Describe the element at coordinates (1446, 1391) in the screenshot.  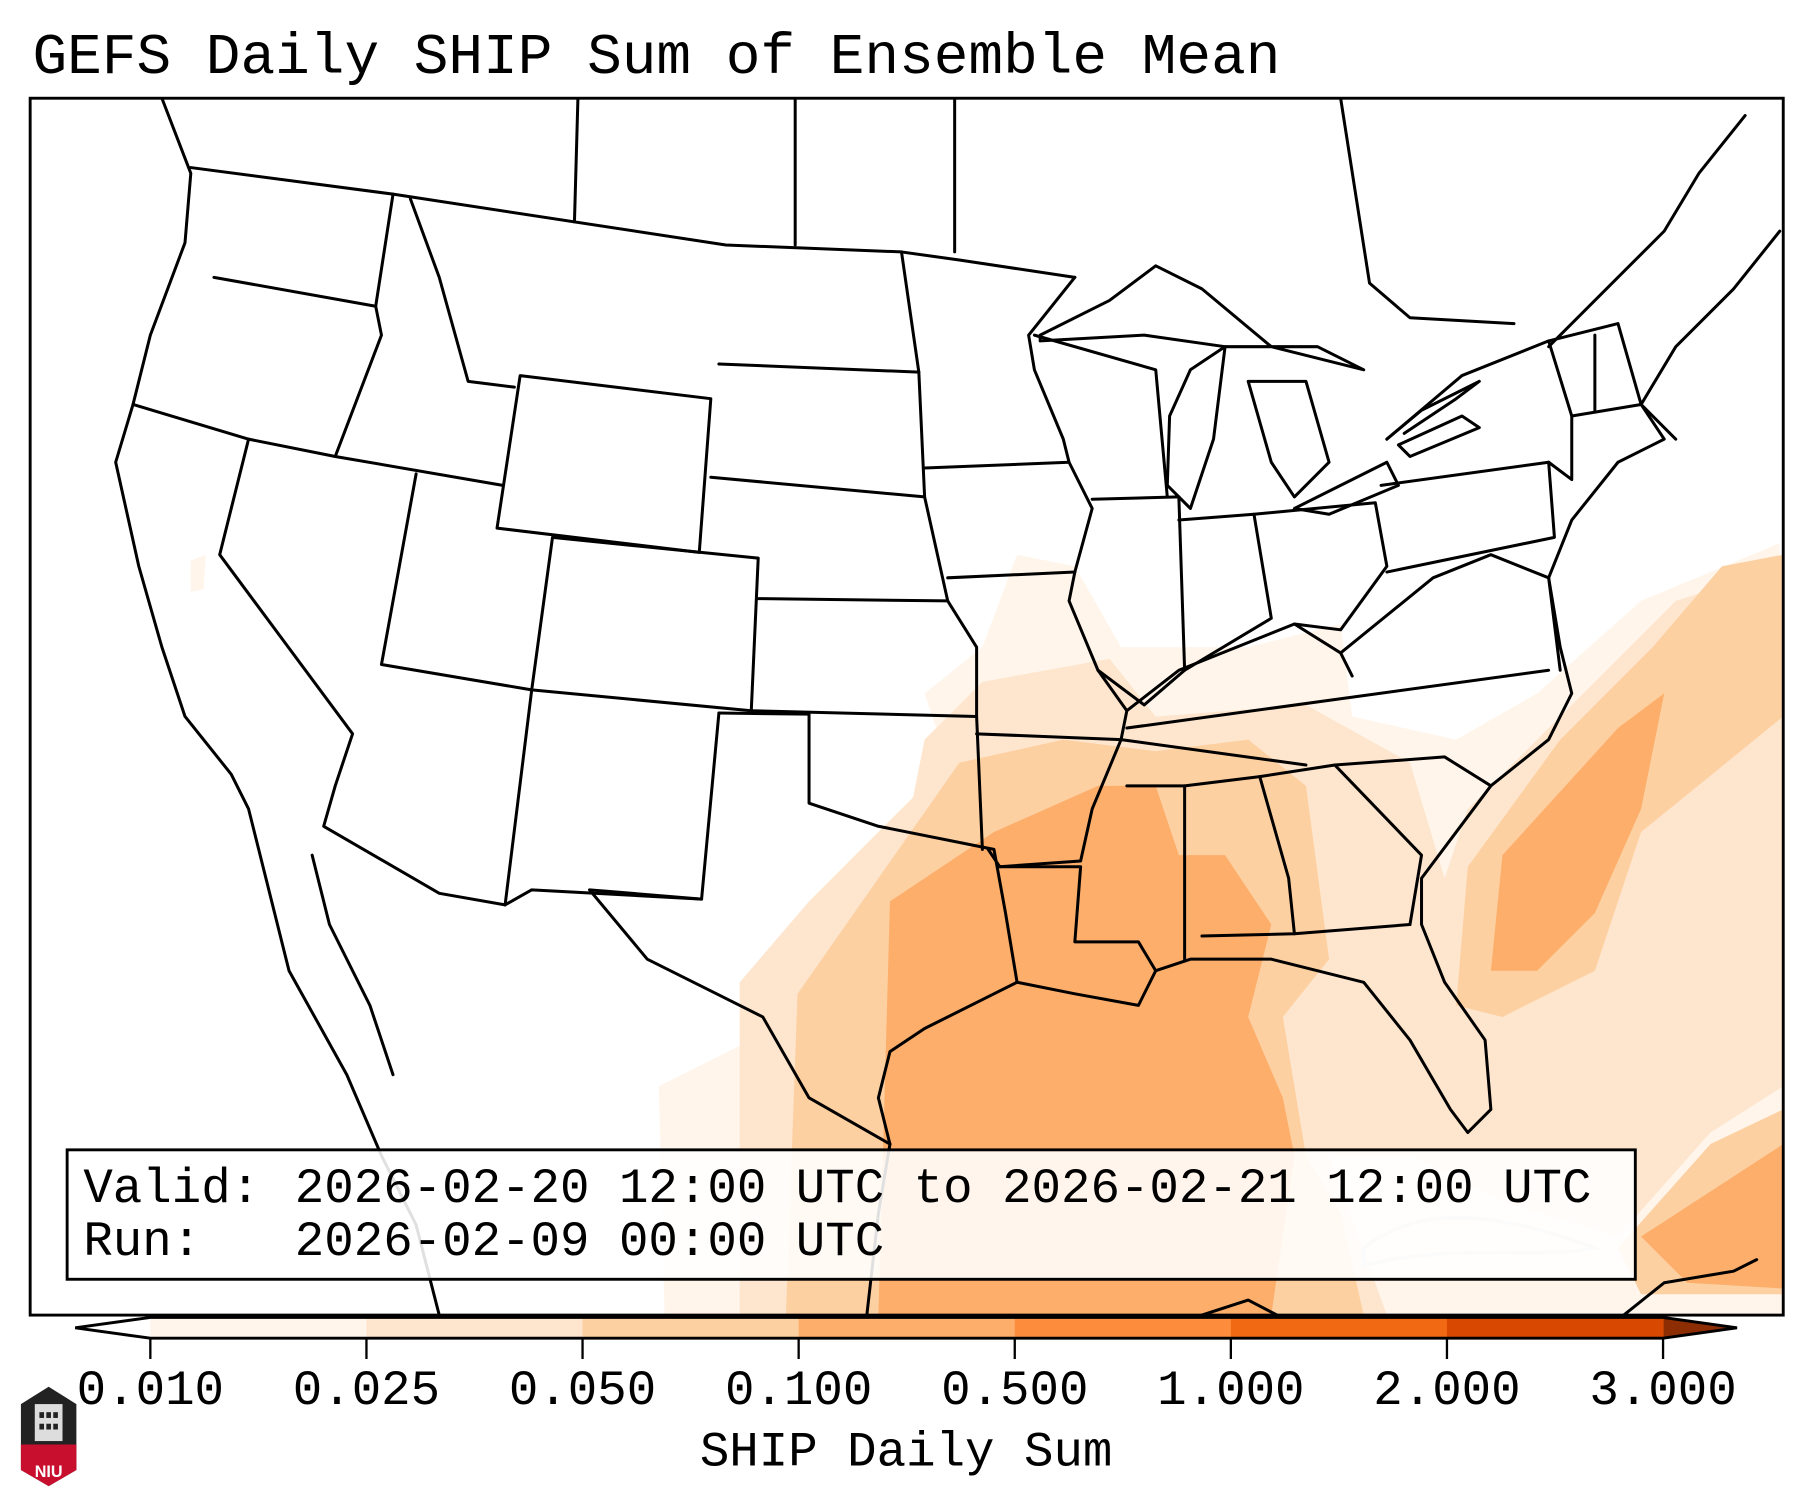
I see `colorbar-tick-label: 2.000` at that location.